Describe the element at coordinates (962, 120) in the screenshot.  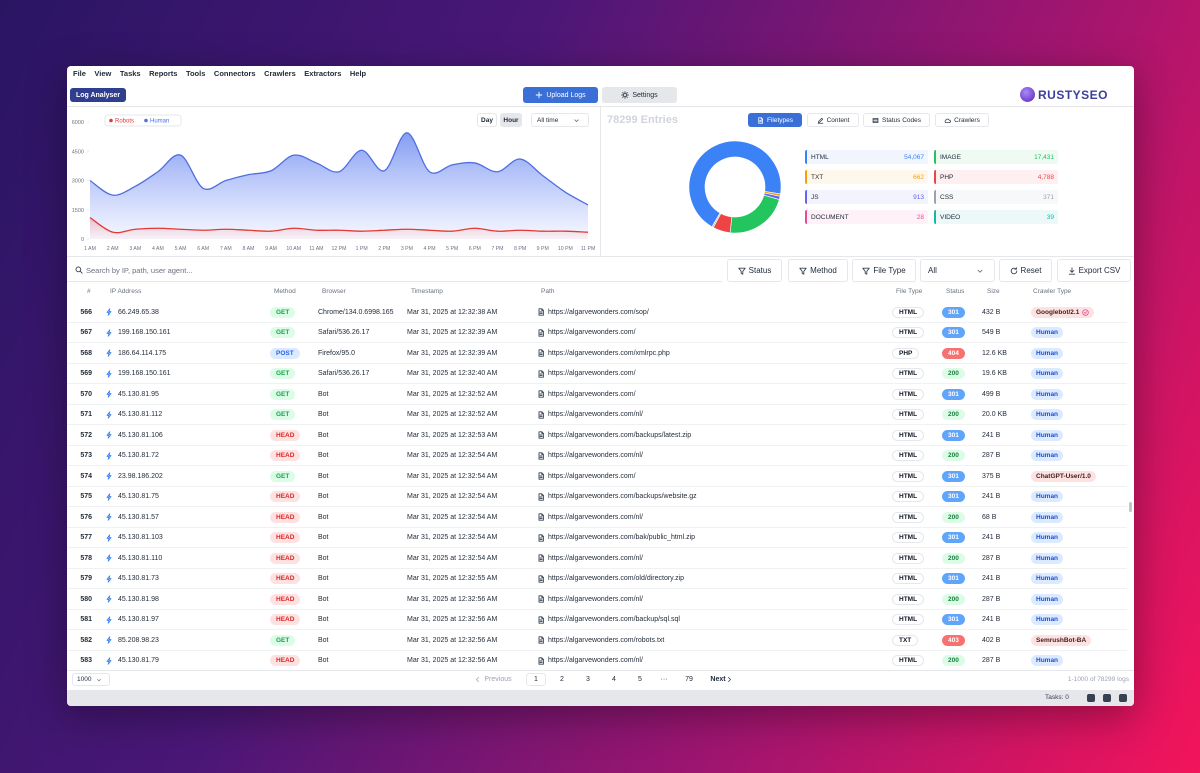
I see `panel-tab: Crawlers` at that location.